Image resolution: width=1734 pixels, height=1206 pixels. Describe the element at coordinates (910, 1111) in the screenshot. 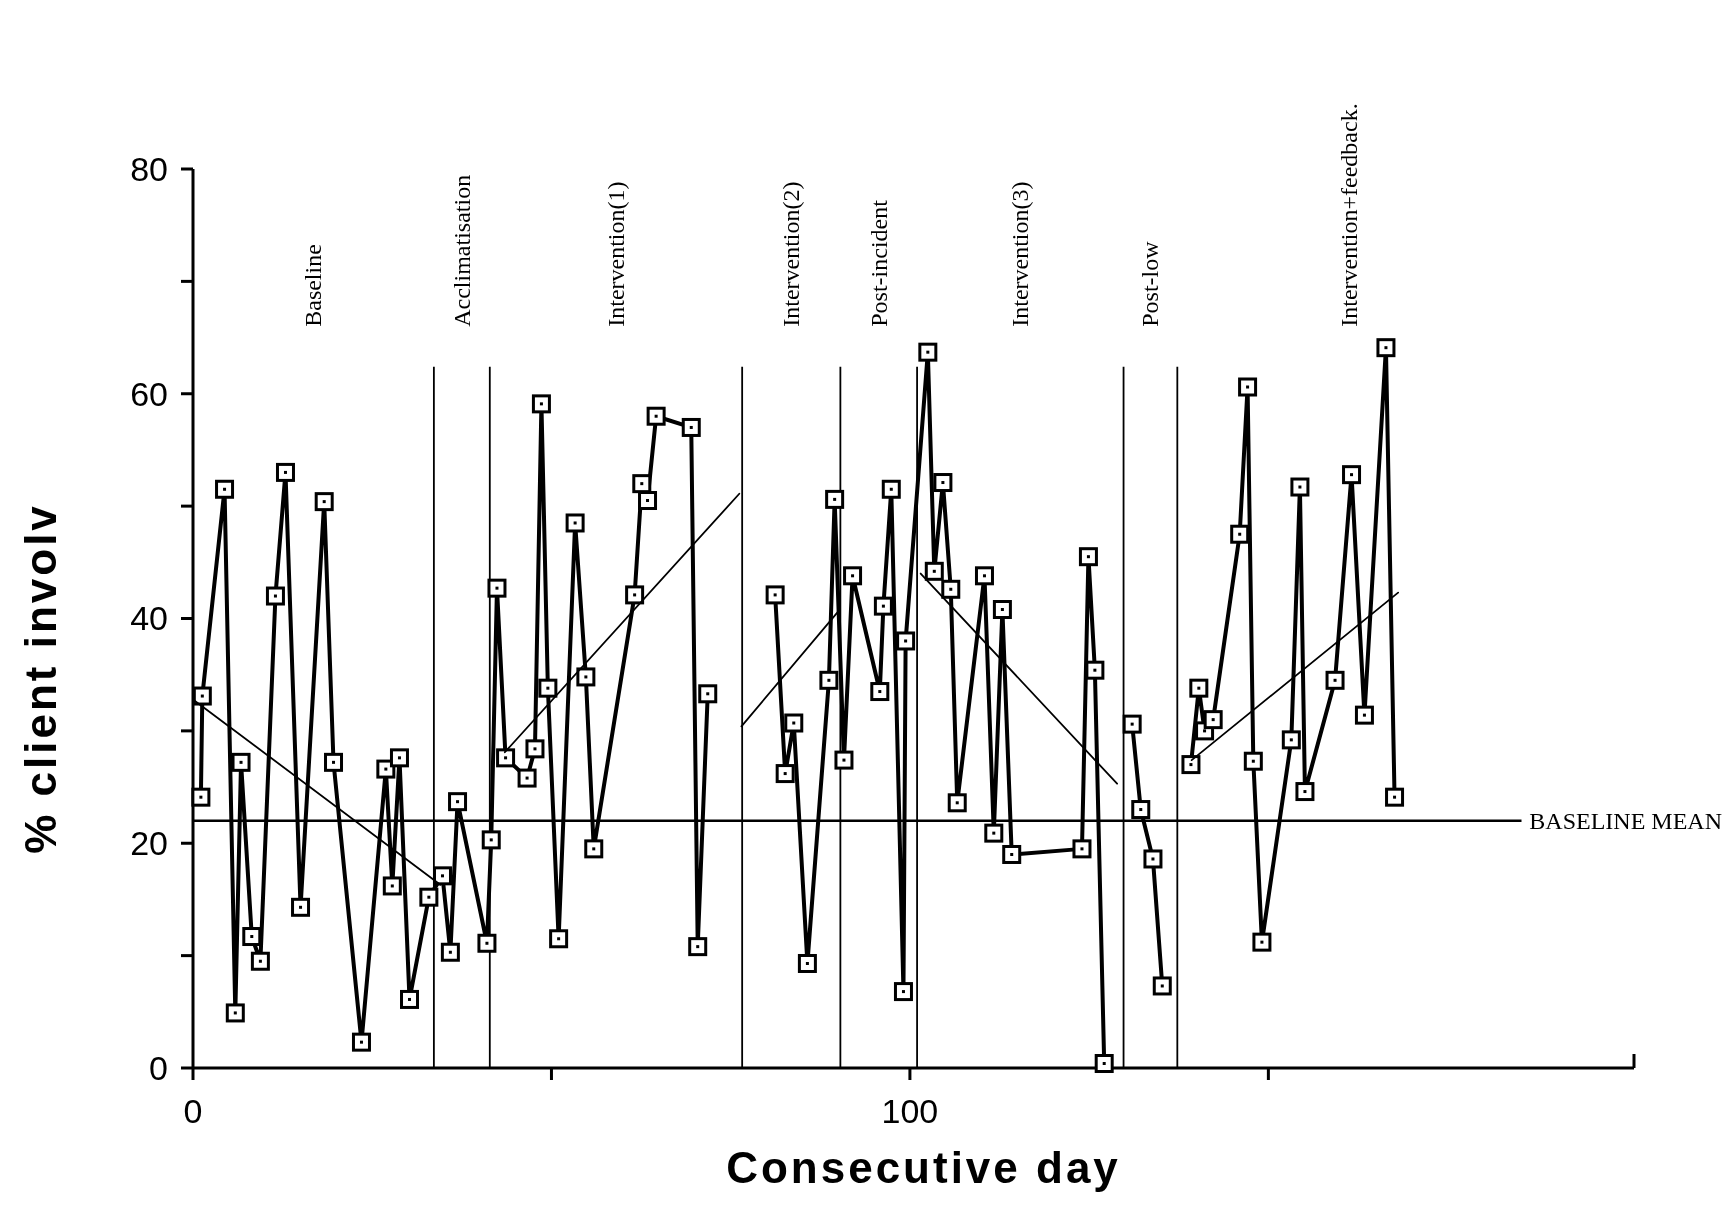

I see `x-tick-label: 100` at that location.